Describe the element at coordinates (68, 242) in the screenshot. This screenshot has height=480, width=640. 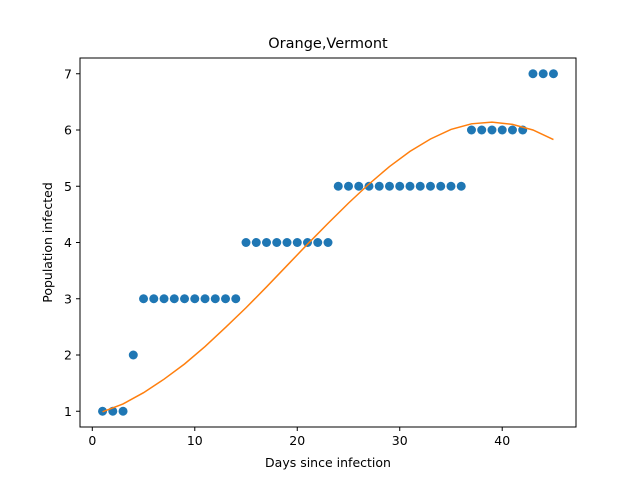
I see `y-tick-label: 4` at that location.